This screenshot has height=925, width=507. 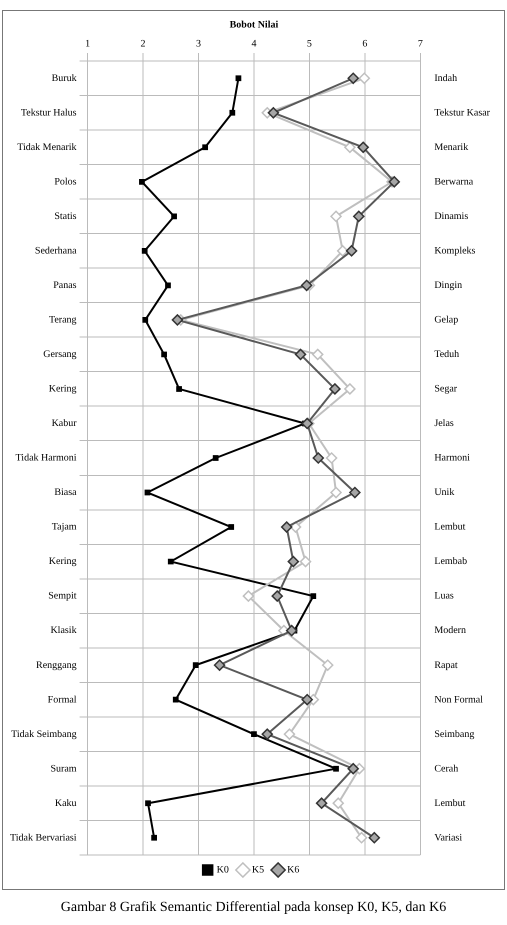 What do you see at coordinates (254, 25) in the screenshot?
I see `x-axis-title: Bobot Nilai` at bounding box center [254, 25].